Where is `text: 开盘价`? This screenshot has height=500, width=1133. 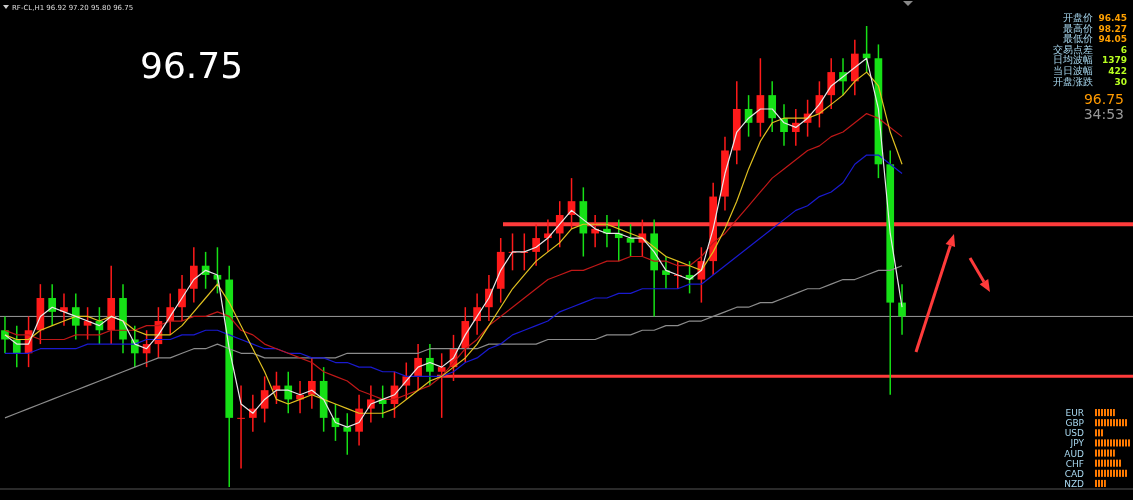 text: 开盘价 is located at coordinates (1078, 17).